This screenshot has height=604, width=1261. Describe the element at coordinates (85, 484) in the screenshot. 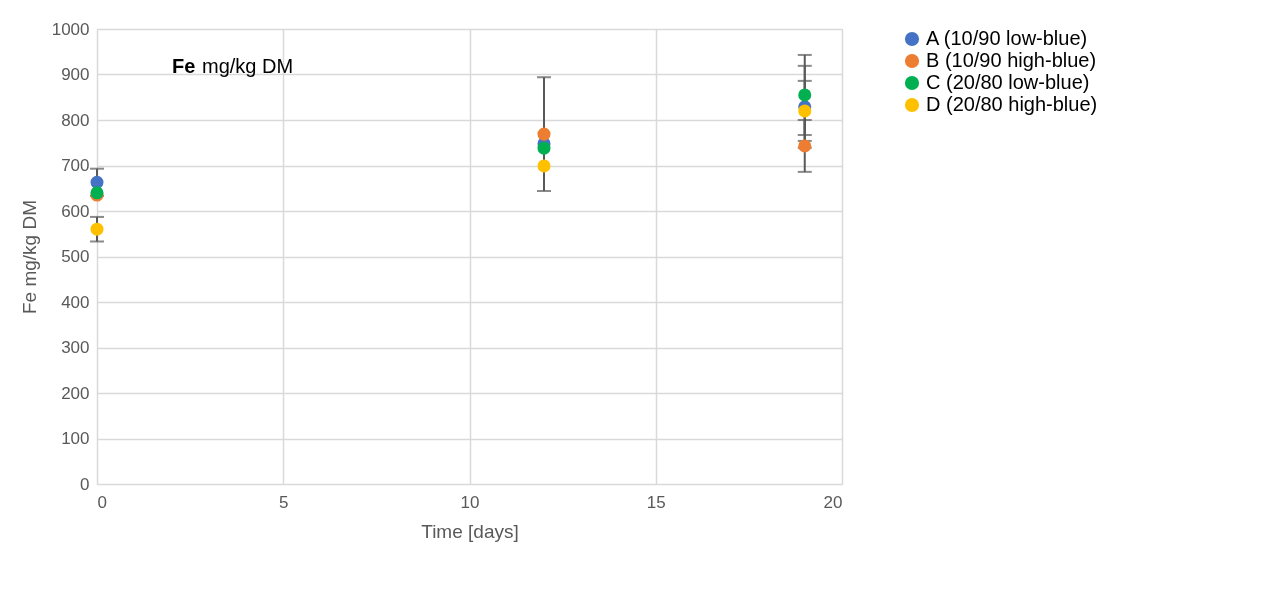

I see `y-tick-label: 0` at that location.